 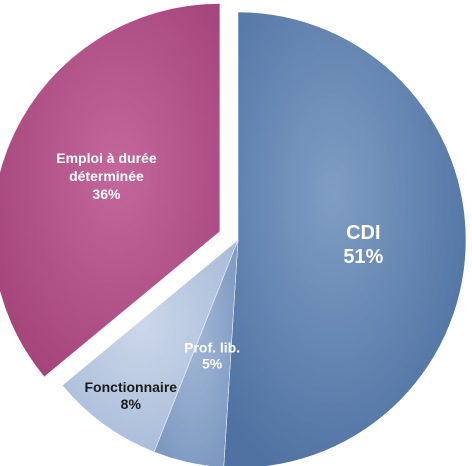 I want to click on slice-name: déterminée, so click(x=106, y=176).